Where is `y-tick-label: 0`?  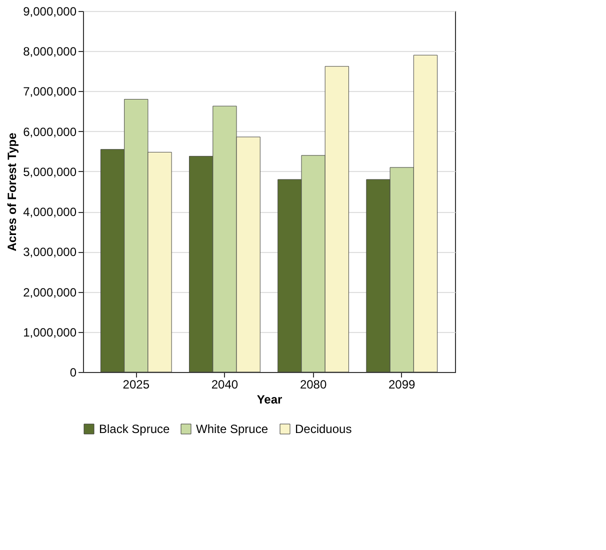
y-tick-label: 0 is located at coordinates (73, 373).